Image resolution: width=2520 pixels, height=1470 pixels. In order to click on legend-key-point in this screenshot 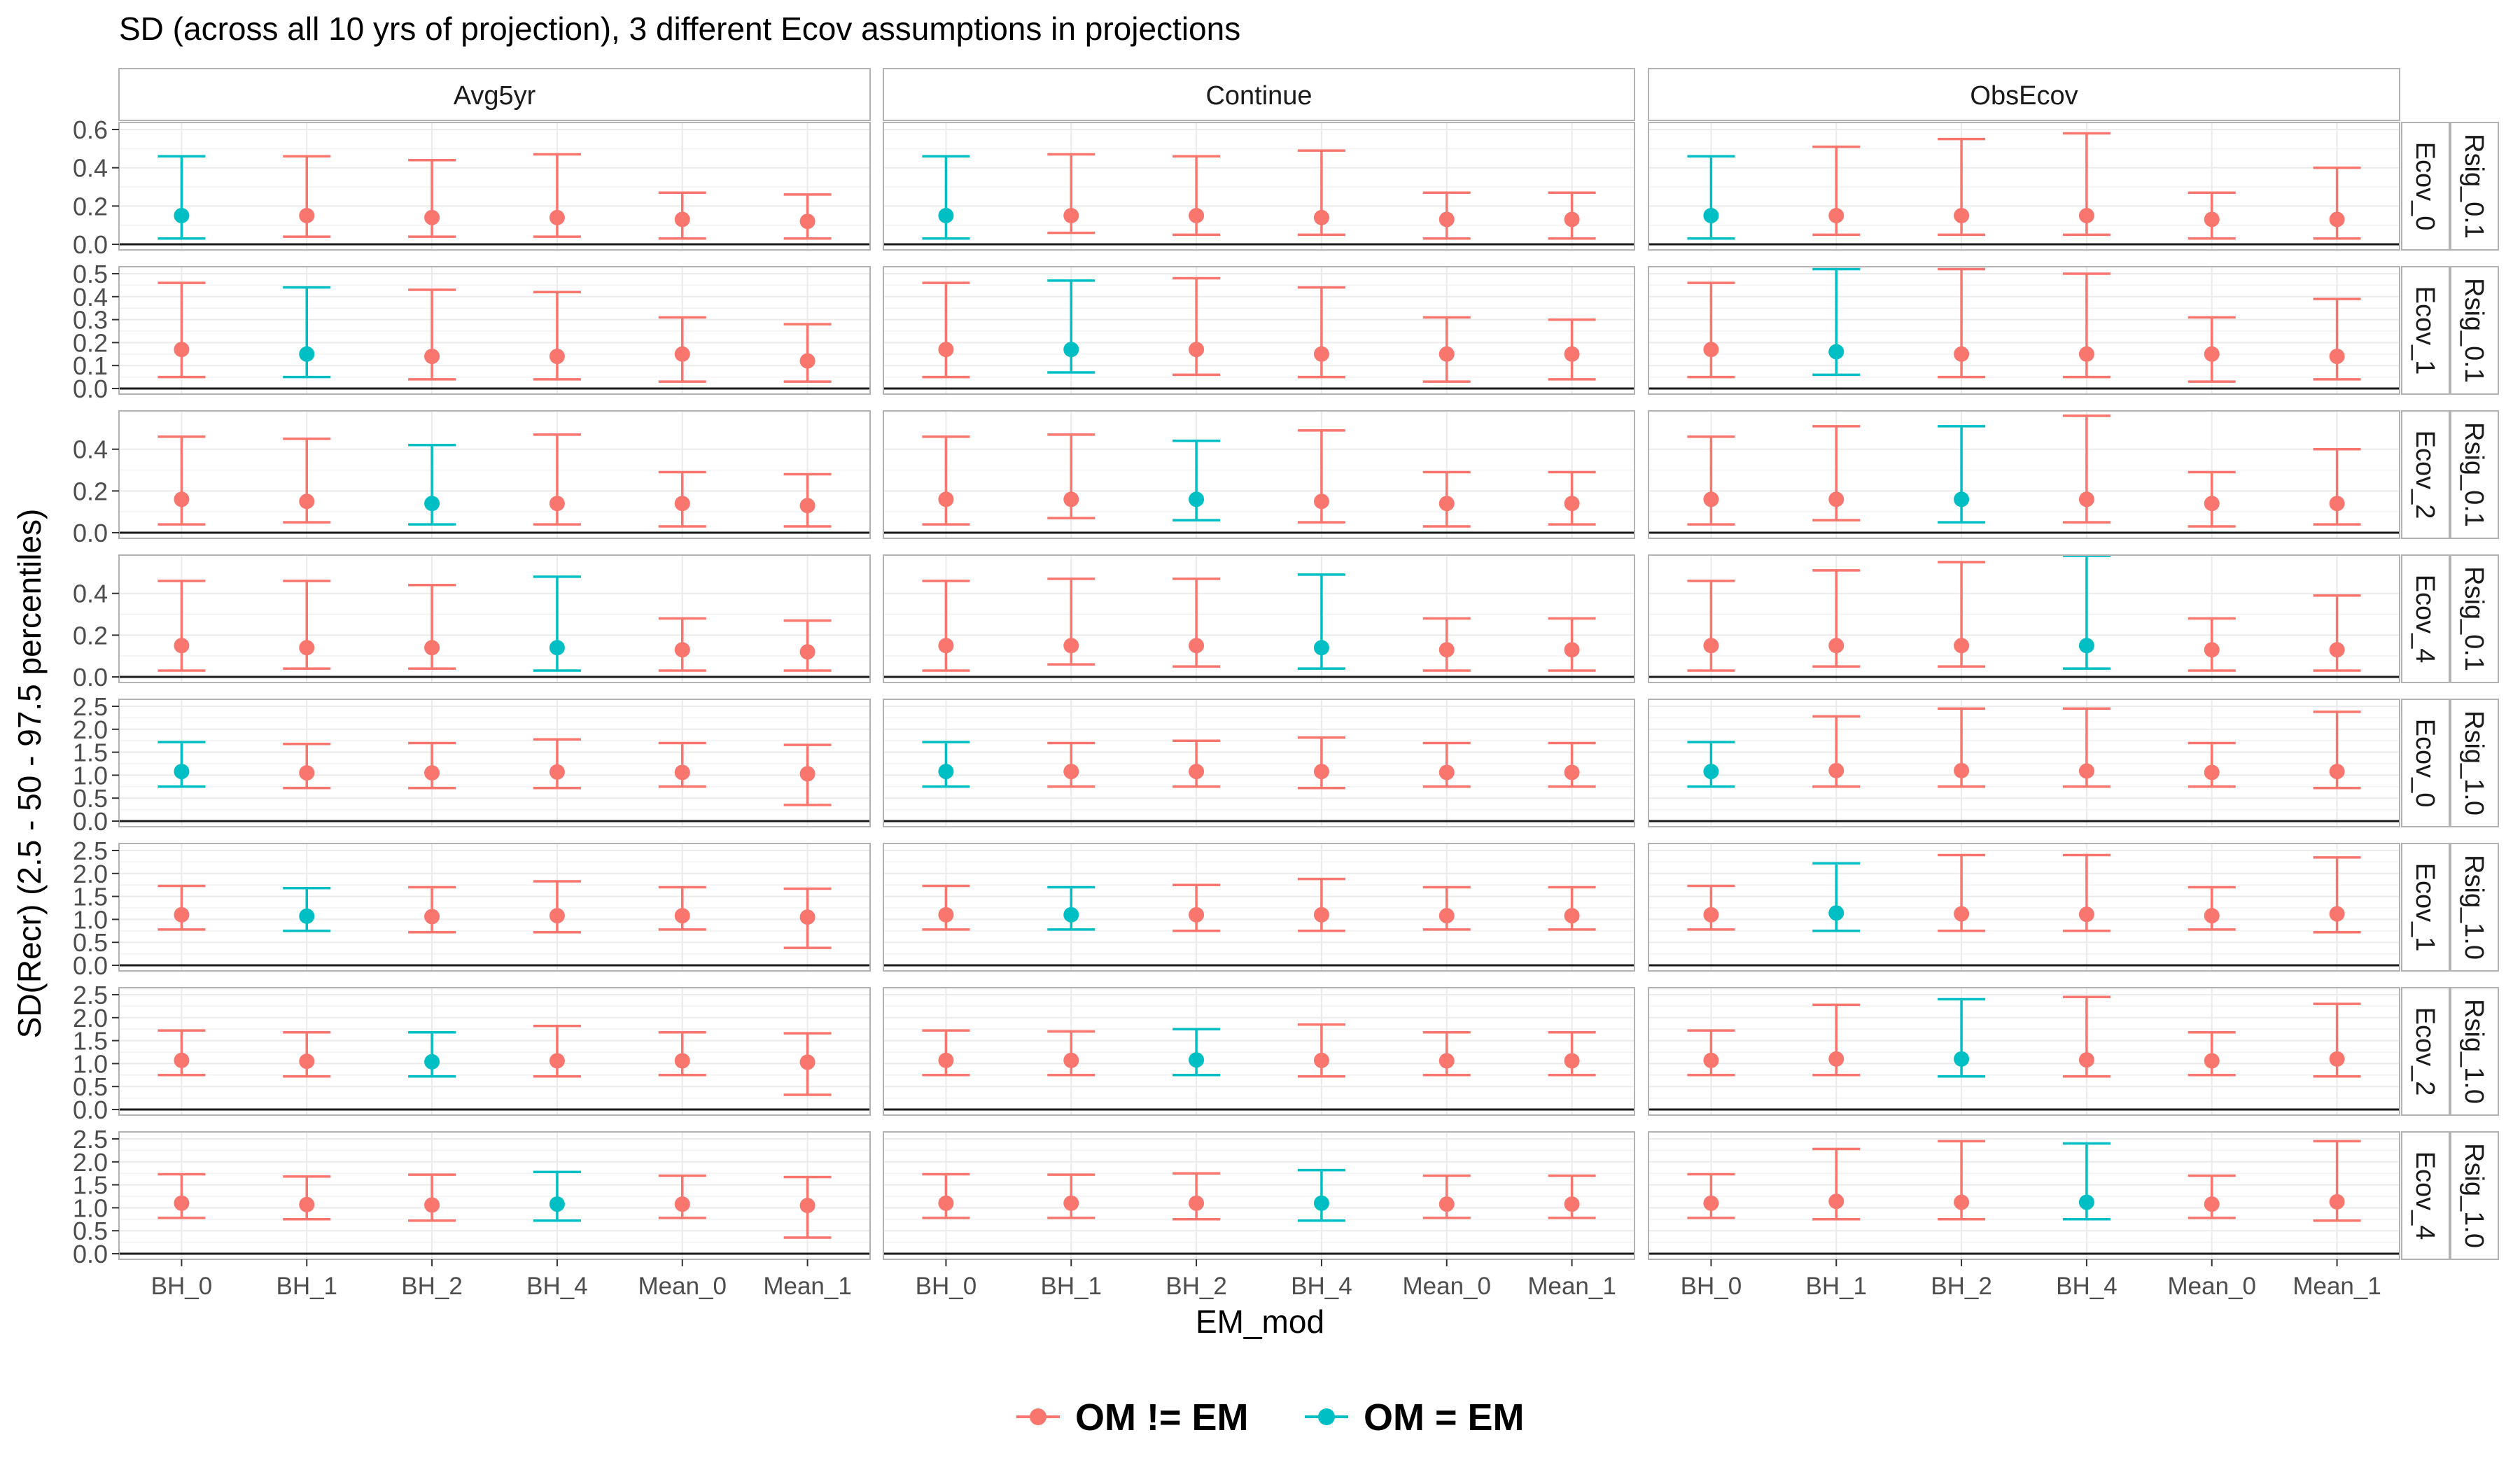, I will do `click(1038, 1416)`.